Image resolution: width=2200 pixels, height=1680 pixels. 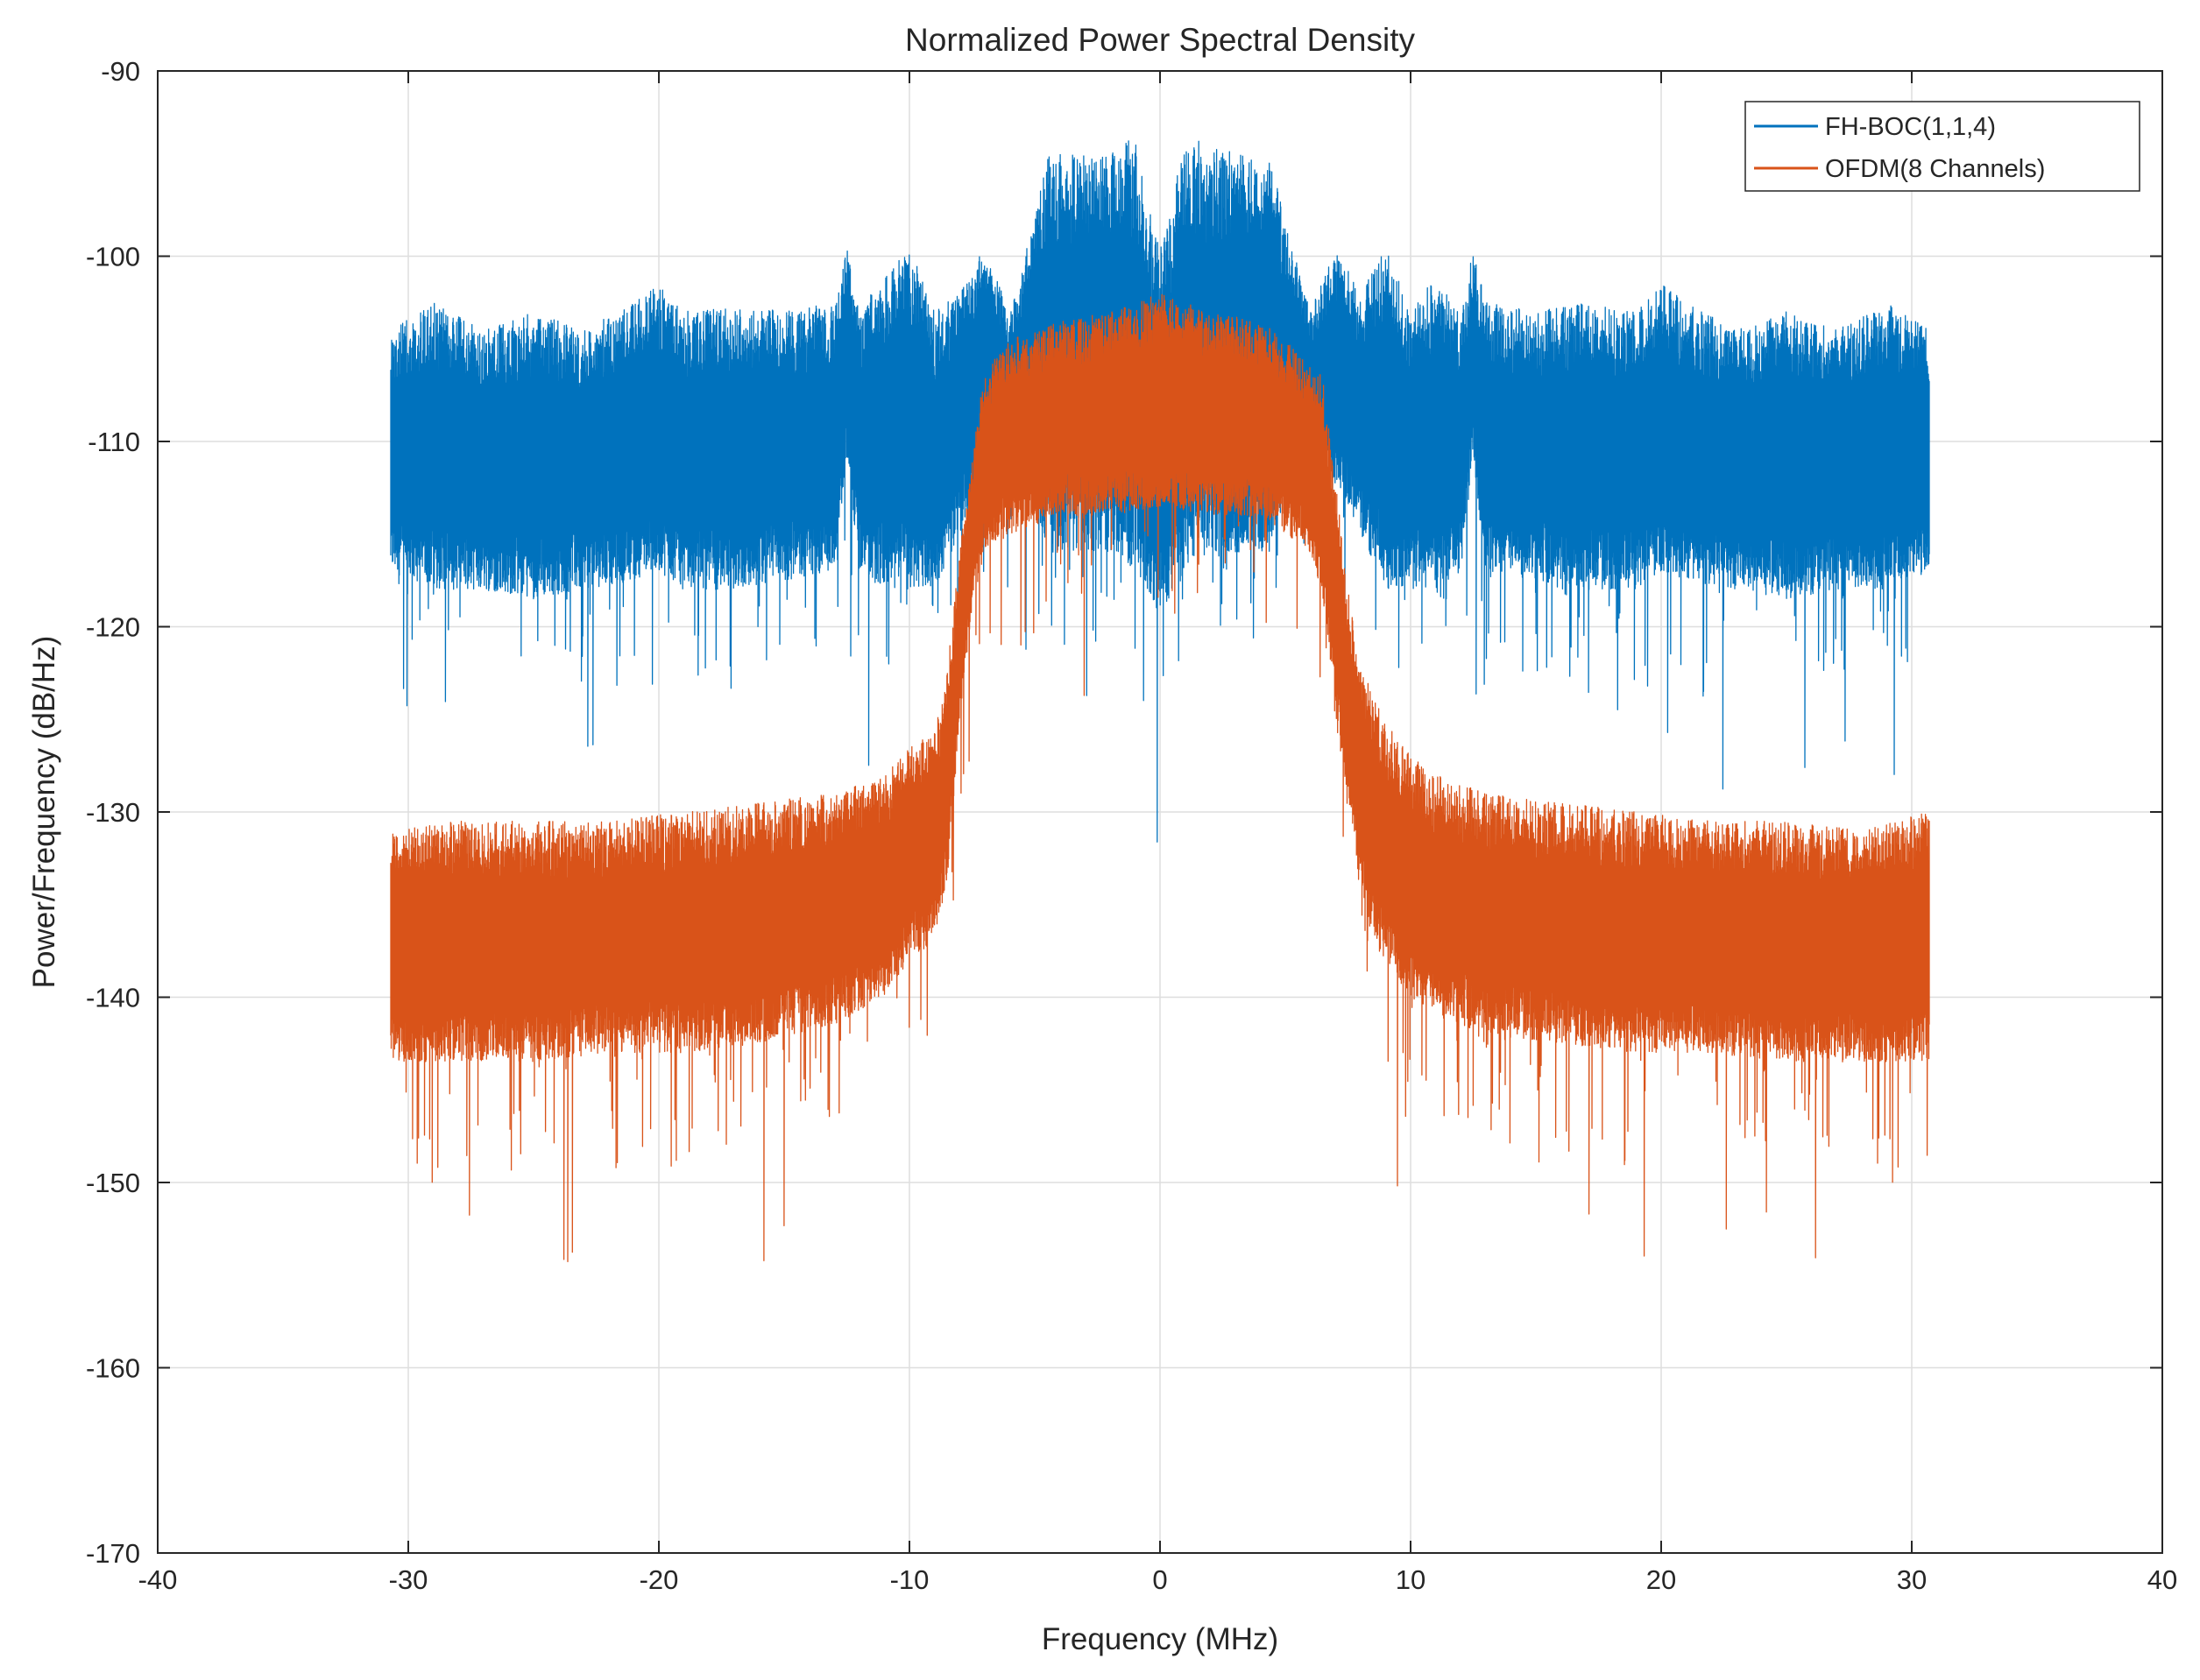 What do you see at coordinates (1410, 1579) in the screenshot?
I see `x-tick-label: 10` at bounding box center [1410, 1579].